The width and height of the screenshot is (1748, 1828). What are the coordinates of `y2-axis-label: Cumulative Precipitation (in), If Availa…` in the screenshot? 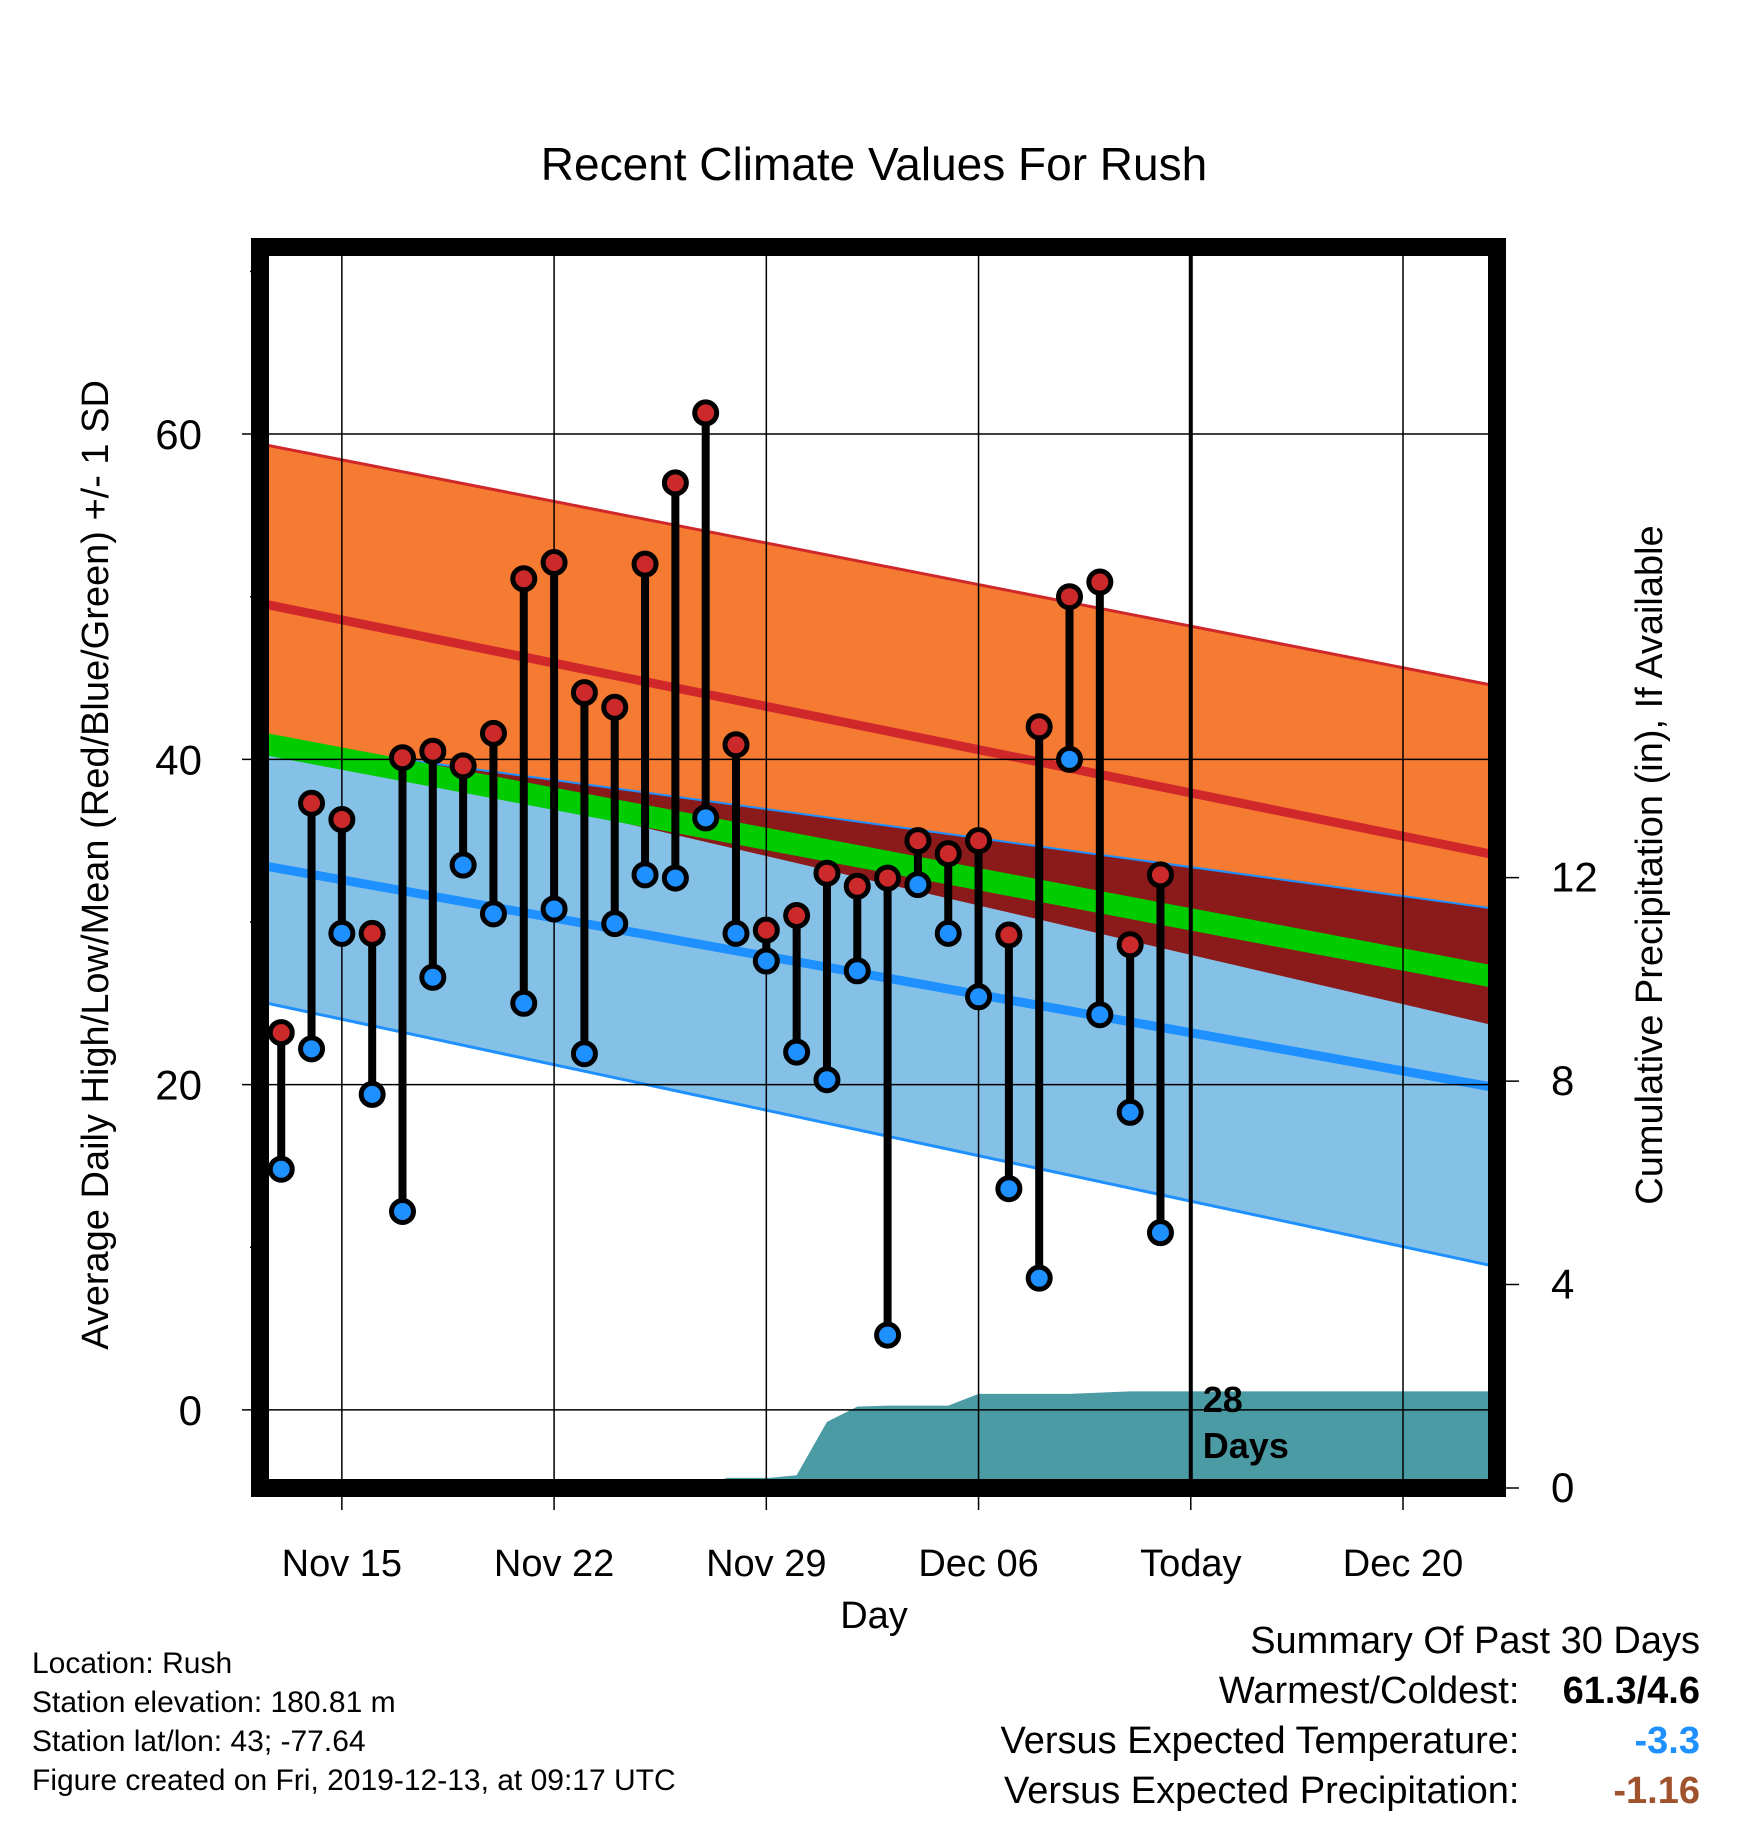 It's located at (1650, 864).